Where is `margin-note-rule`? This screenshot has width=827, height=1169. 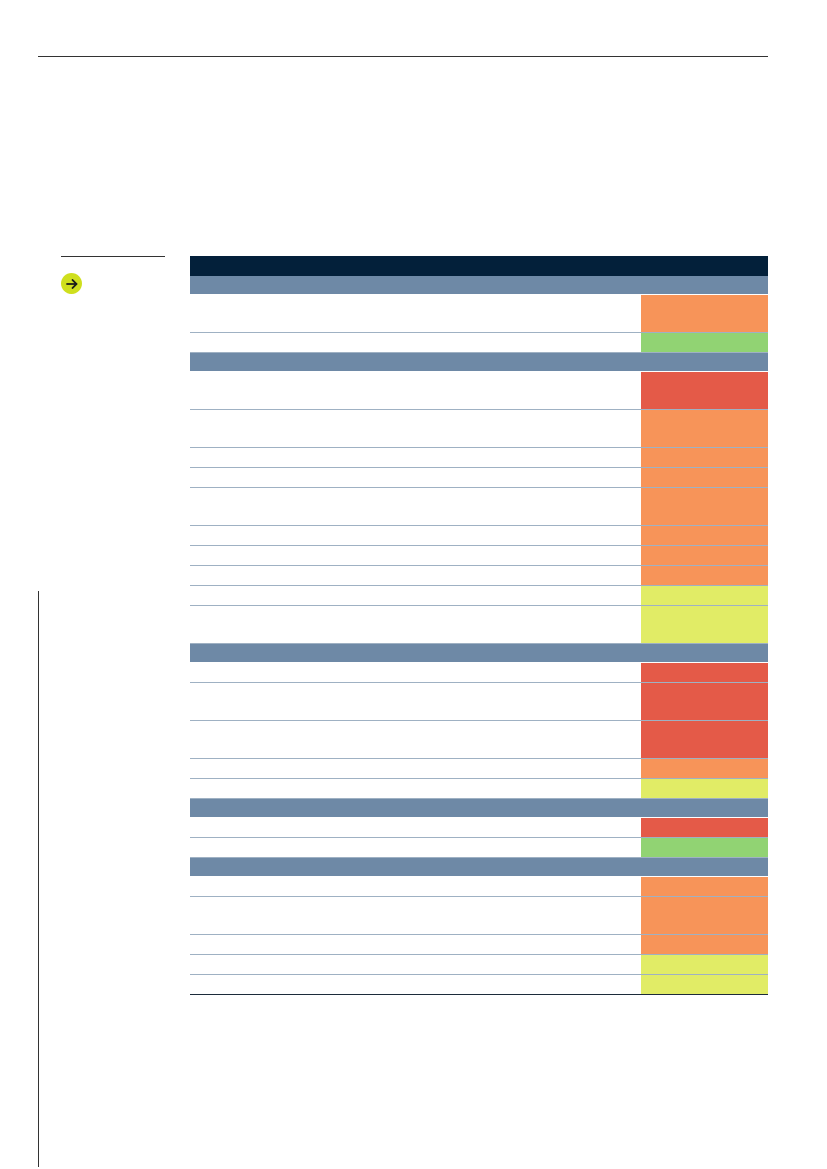
margin-note-rule is located at coordinates (113, 256).